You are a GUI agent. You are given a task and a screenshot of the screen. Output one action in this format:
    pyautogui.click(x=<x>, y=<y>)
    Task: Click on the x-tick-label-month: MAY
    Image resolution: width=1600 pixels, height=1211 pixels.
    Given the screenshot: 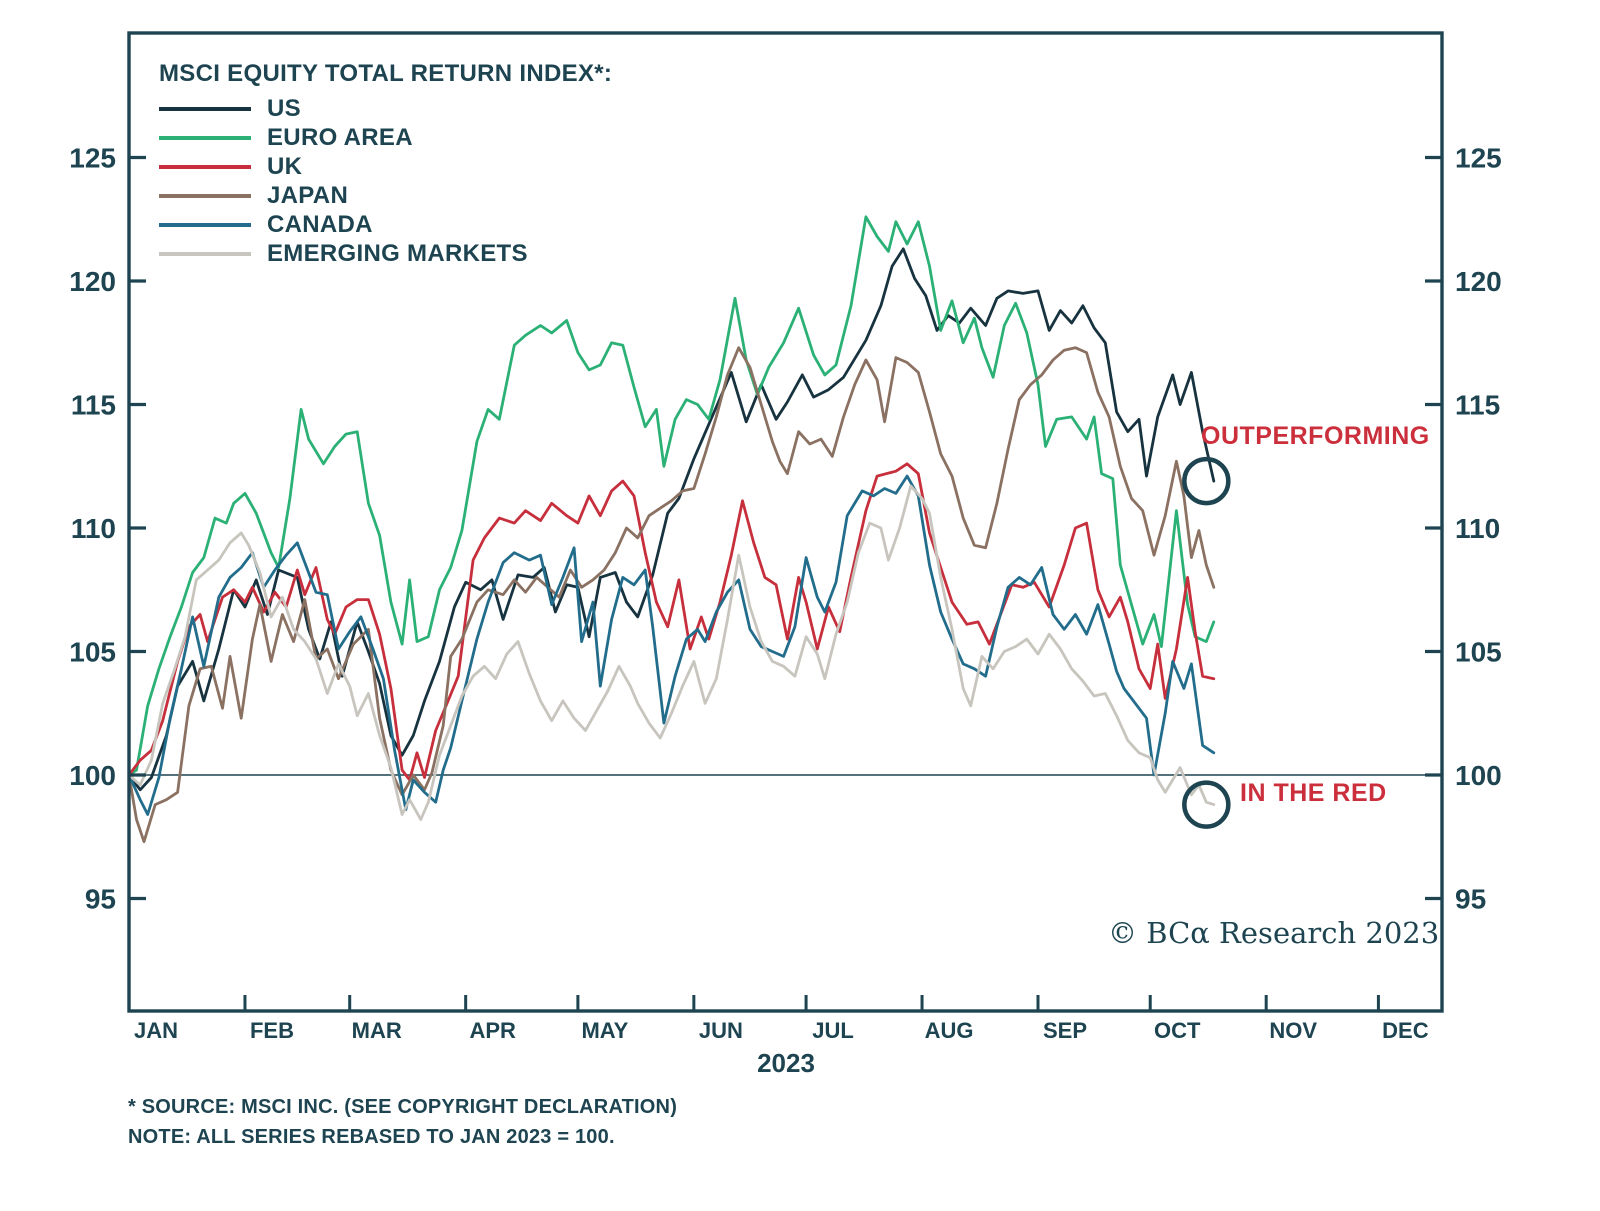 What is the action you would take?
    pyautogui.click(x=604, y=1030)
    